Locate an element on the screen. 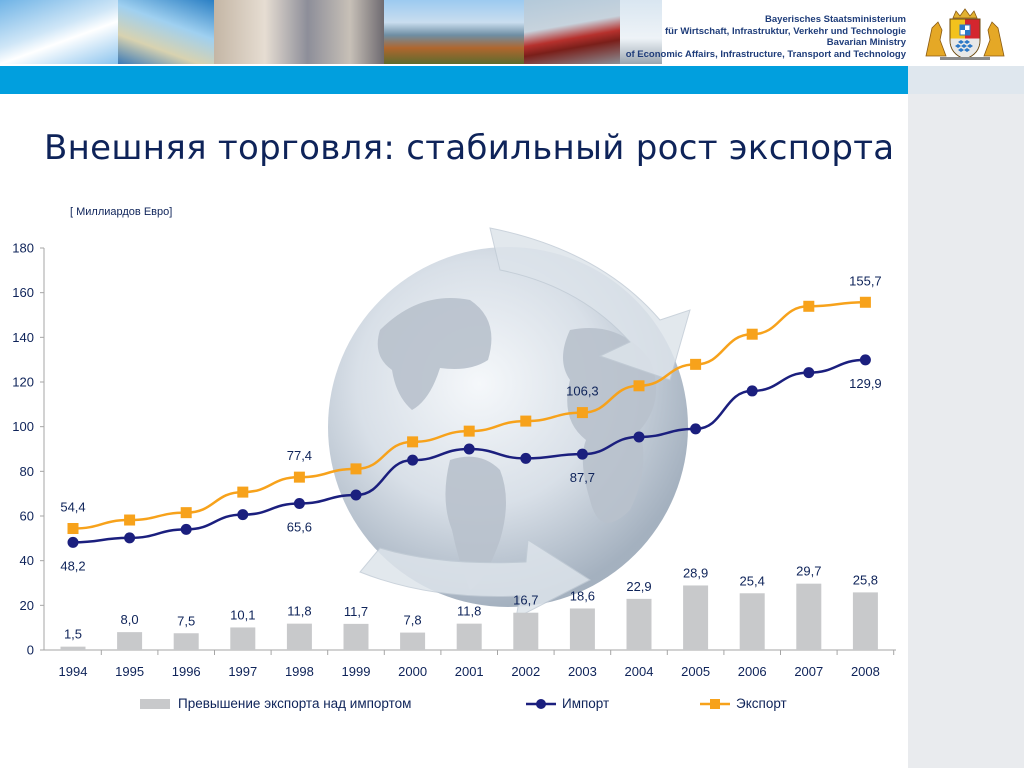  export-data-label: 106,3 is located at coordinates (582, 391).